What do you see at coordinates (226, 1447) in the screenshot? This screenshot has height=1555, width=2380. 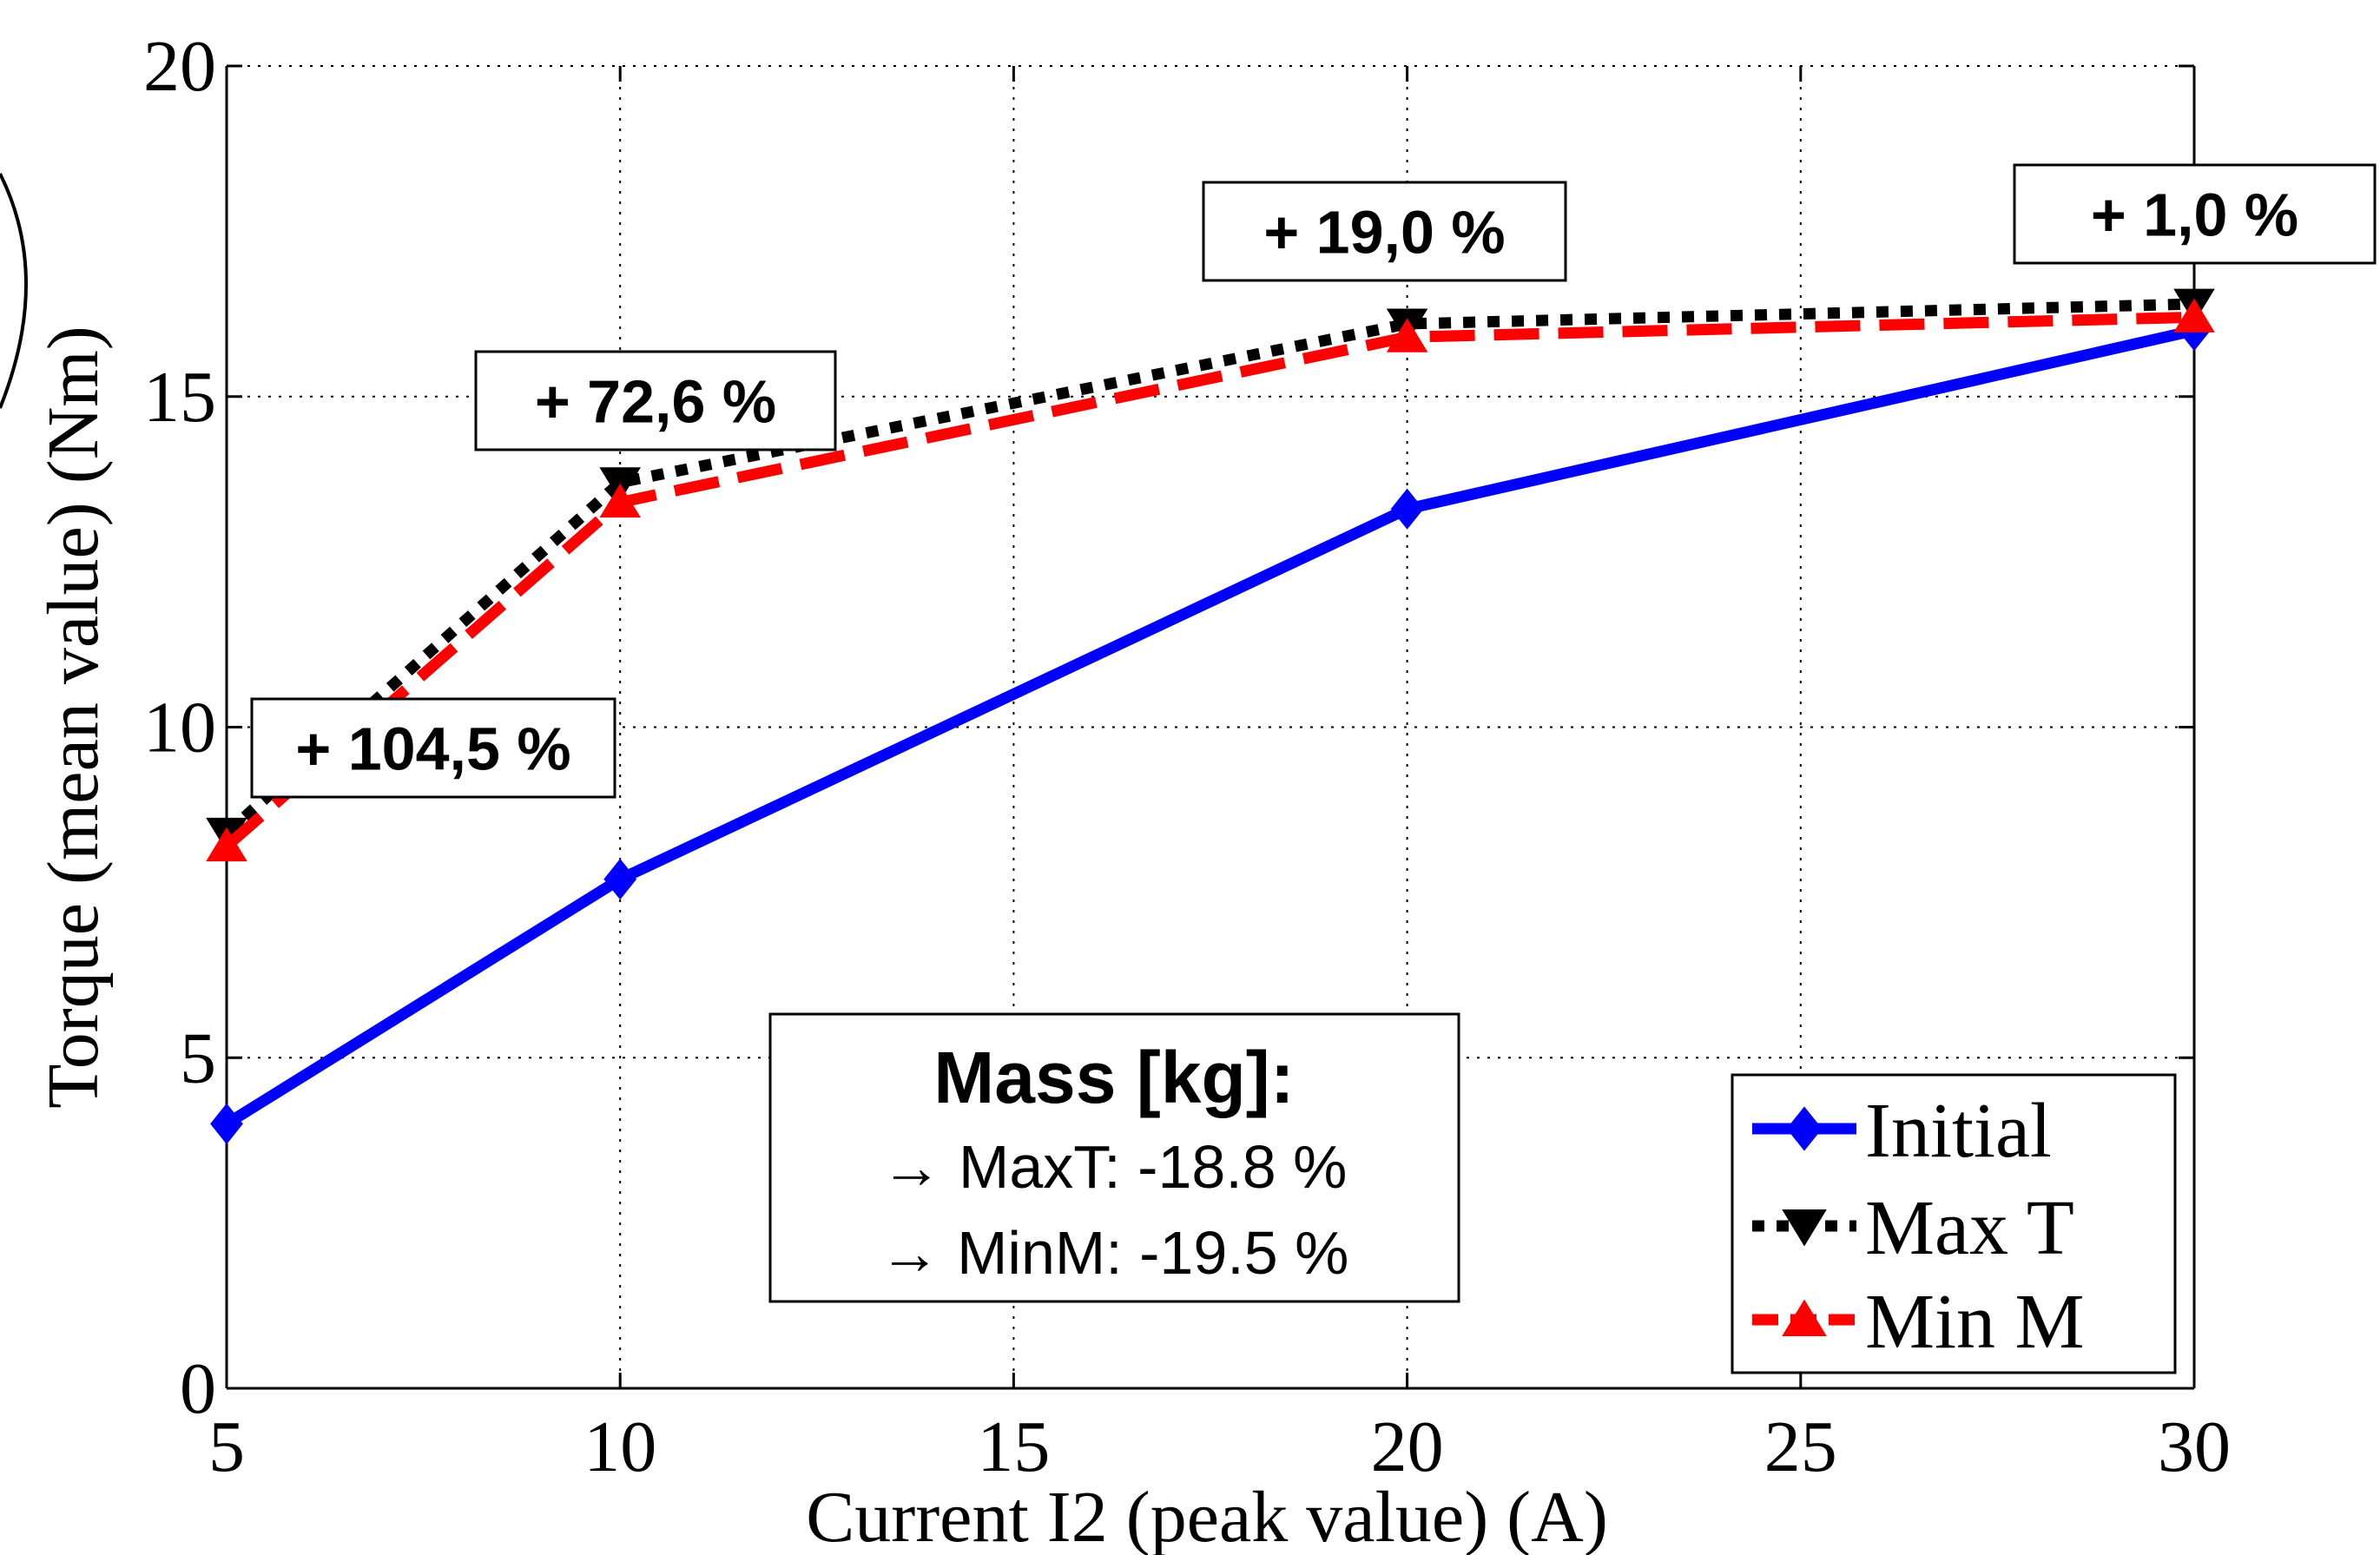 I see `x-tick-label: 5` at bounding box center [226, 1447].